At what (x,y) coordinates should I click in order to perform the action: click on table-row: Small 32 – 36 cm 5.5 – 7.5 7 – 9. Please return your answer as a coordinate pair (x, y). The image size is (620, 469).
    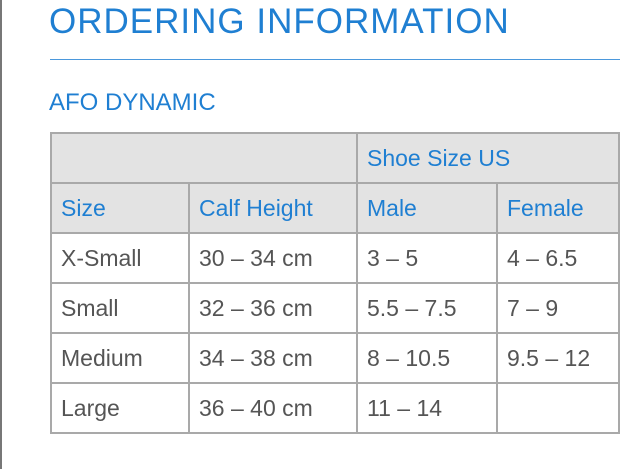
    Looking at the image, I should click on (335, 308).